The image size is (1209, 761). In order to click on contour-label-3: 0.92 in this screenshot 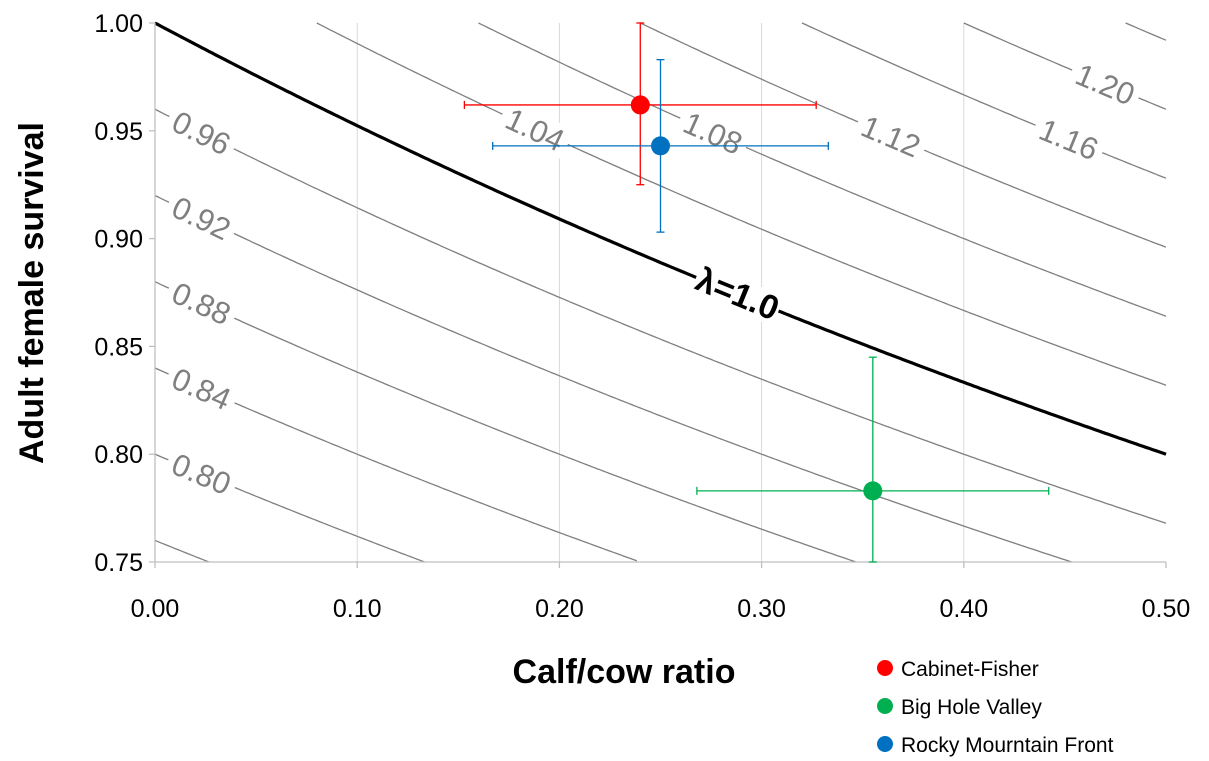, I will do `click(201, 218)`.